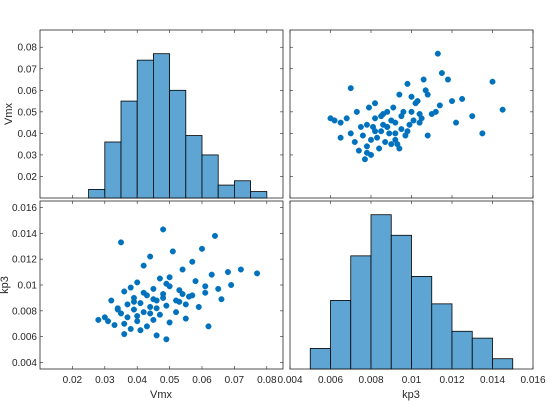 The image size is (560, 420). What do you see at coordinates (28, 69) in the screenshot?
I see `y-tick-label: 0.07` at bounding box center [28, 69].